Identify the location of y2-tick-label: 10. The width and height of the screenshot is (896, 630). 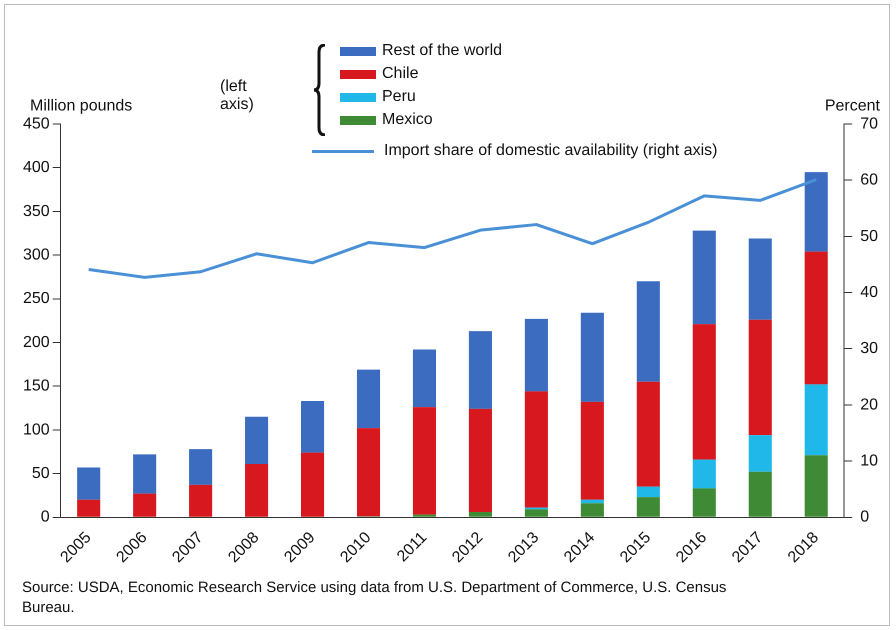
(869, 461).